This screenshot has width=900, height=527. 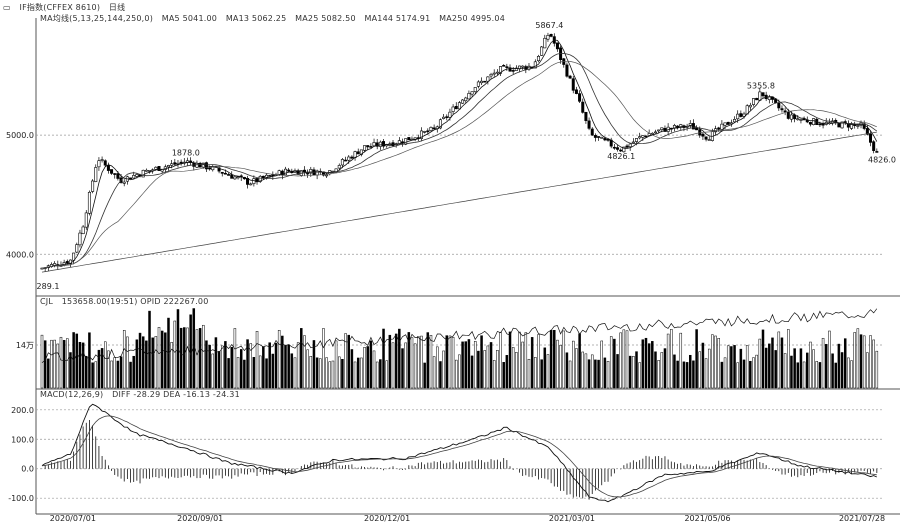 I want to click on x-axis-label: 2020/07/01, so click(x=73, y=518).